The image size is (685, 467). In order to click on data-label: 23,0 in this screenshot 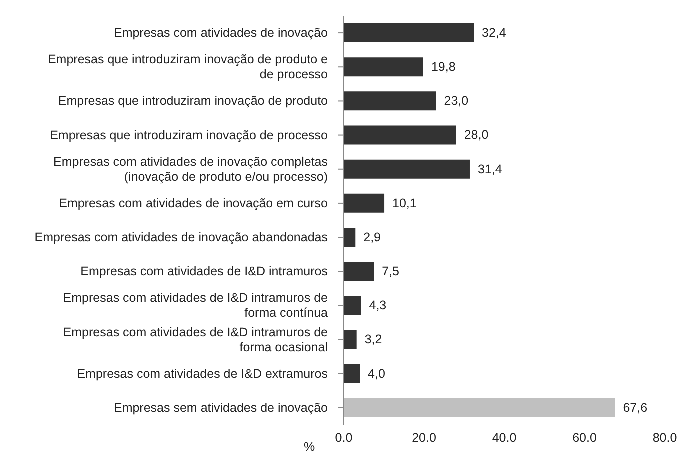, I will do `click(456, 101)`.